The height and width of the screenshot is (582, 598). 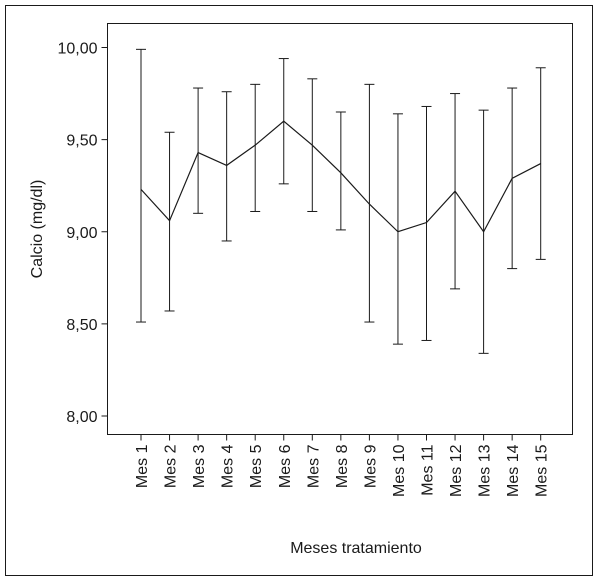 What do you see at coordinates (456, 470) in the screenshot?
I see `x-tick-label: Mes 12` at bounding box center [456, 470].